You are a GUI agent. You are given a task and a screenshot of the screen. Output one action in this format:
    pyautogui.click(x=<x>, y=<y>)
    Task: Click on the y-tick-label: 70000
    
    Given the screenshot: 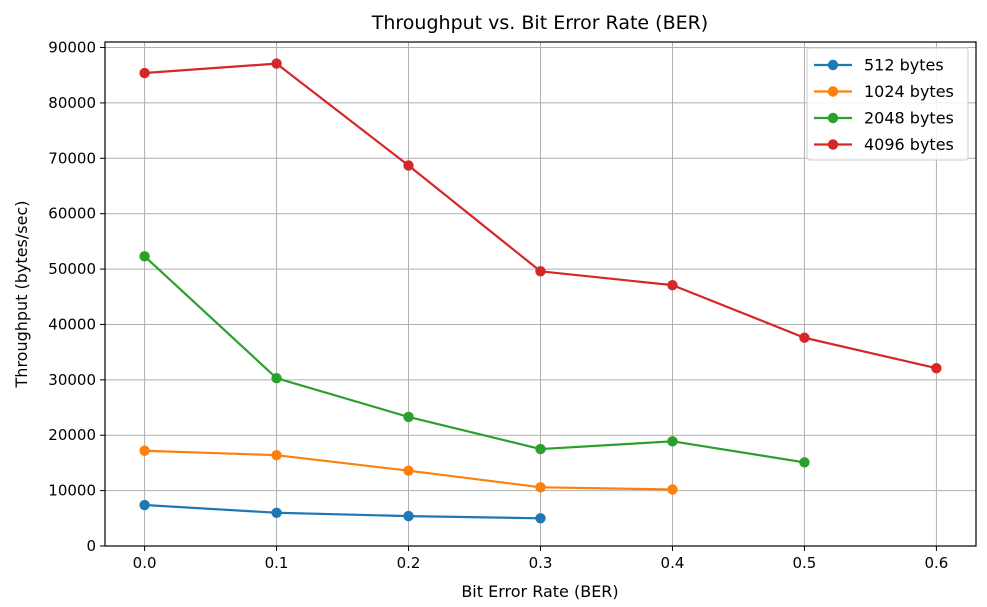 What is the action you would take?
    pyautogui.click(x=72, y=158)
    